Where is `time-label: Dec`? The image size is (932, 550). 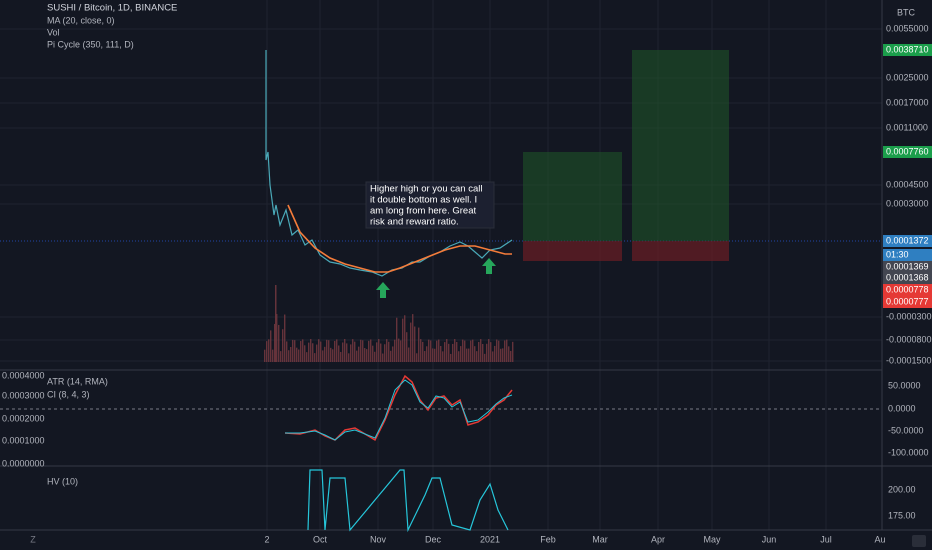
time-label: Dec is located at coordinates (433, 539).